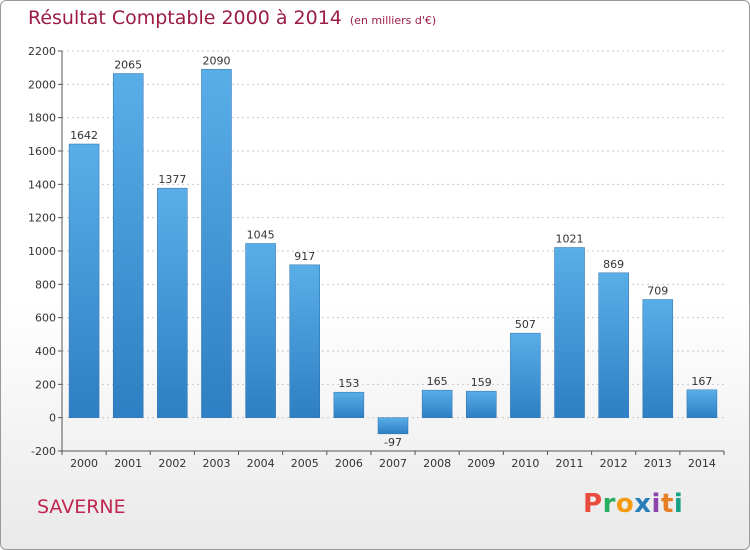  Describe the element at coordinates (393, 20) in the screenshot. I see `chart-subtitle: (en milliers d'€)` at that location.